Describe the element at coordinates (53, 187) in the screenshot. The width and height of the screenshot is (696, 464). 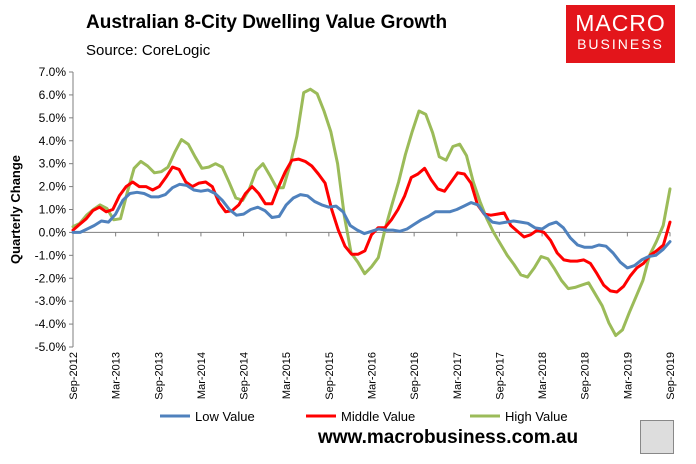
I see `y-tick-label: 2.0%` at that location.